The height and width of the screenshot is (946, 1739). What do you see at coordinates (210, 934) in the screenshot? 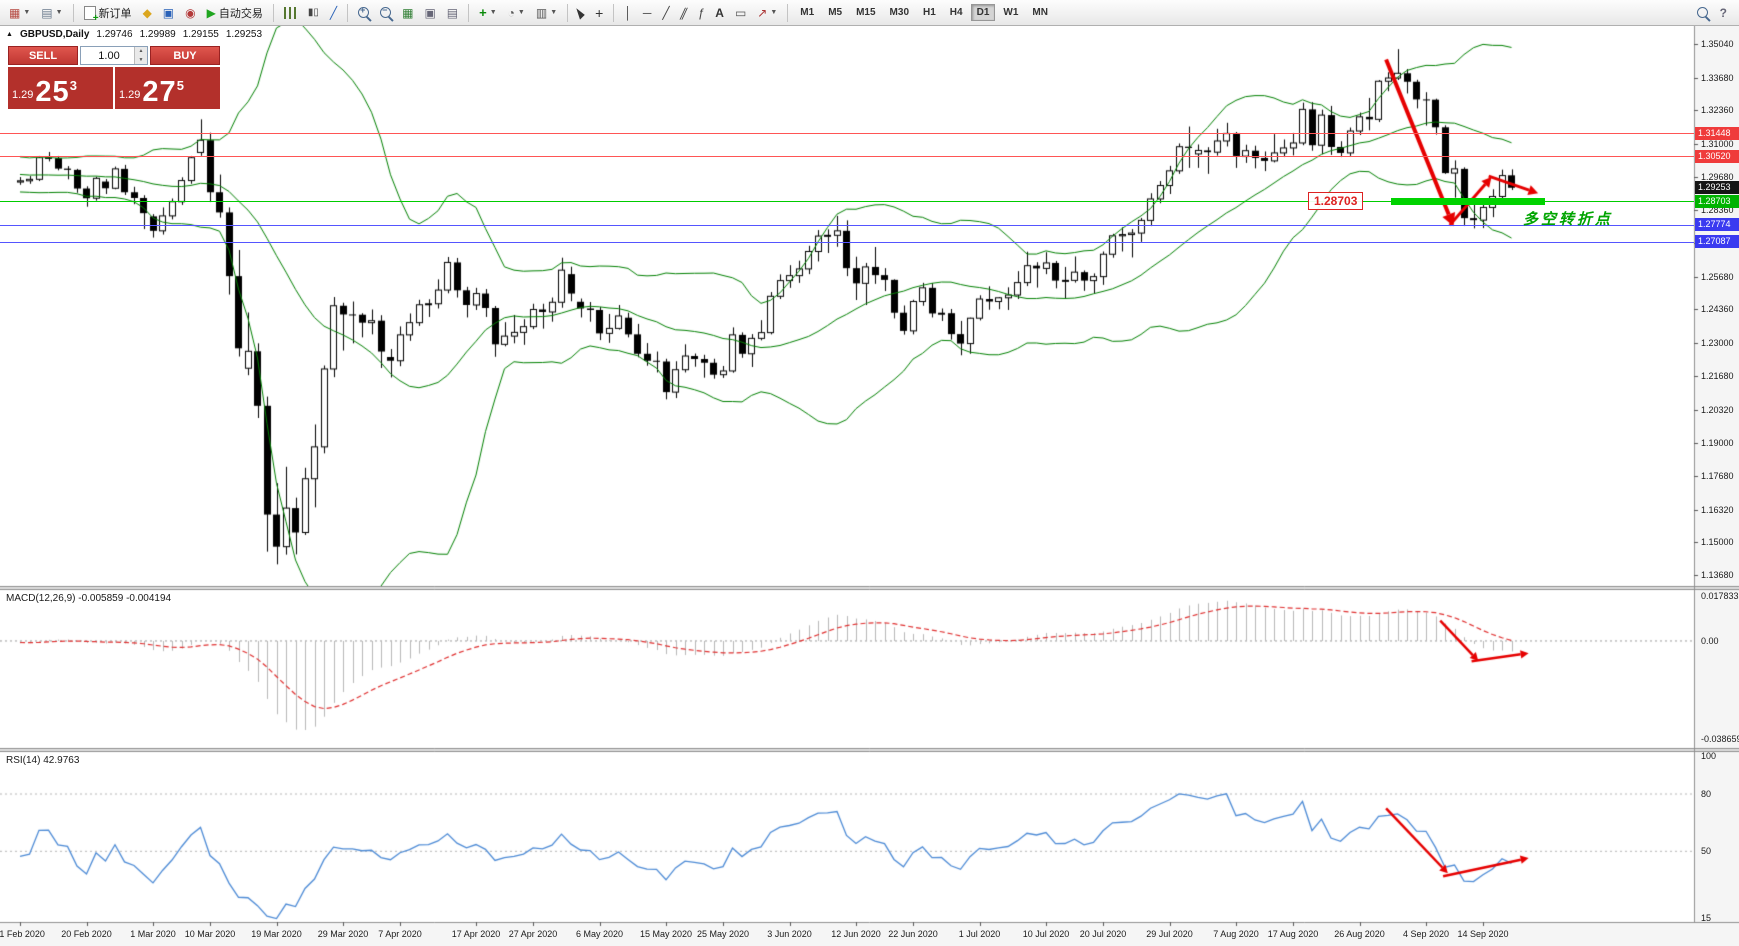
I see `date-axis-label: 10 Mar 2020` at bounding box center [210, 934].